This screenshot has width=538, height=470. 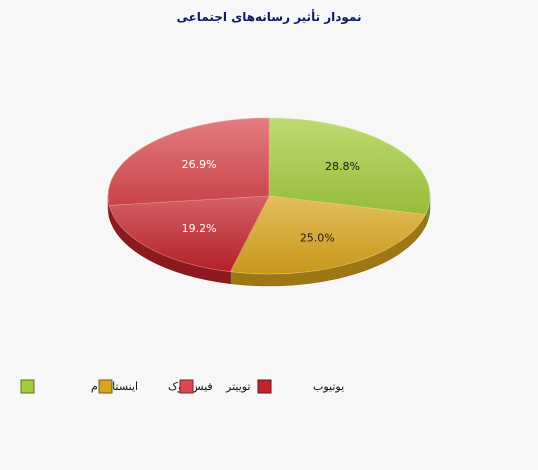 I want to click on legend-label: یوتیوب, so click(x=328, y=386).